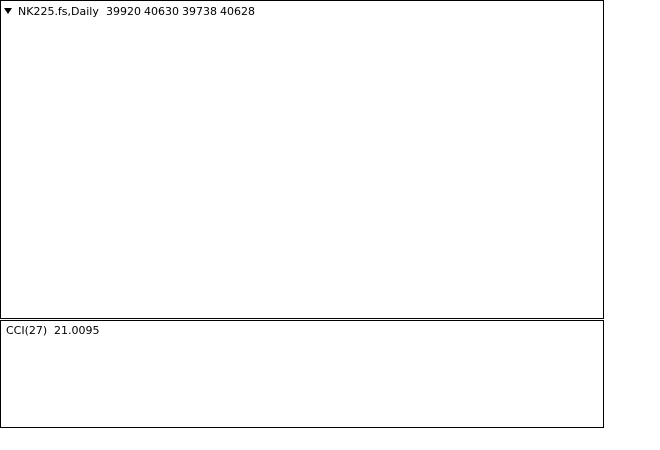  What do you see at coordinates (237, 11) in the screenshot?
I see `close-value: 40628` at bounding box center [237, 11].